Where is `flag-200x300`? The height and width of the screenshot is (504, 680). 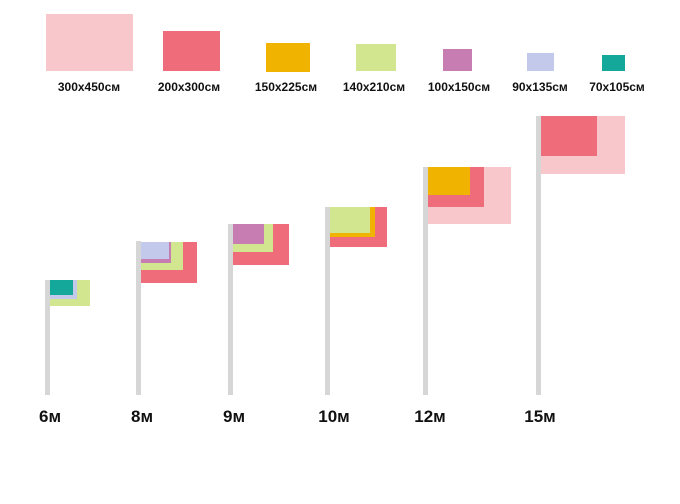
flag-200x300 is located at coordinates (569, 136).